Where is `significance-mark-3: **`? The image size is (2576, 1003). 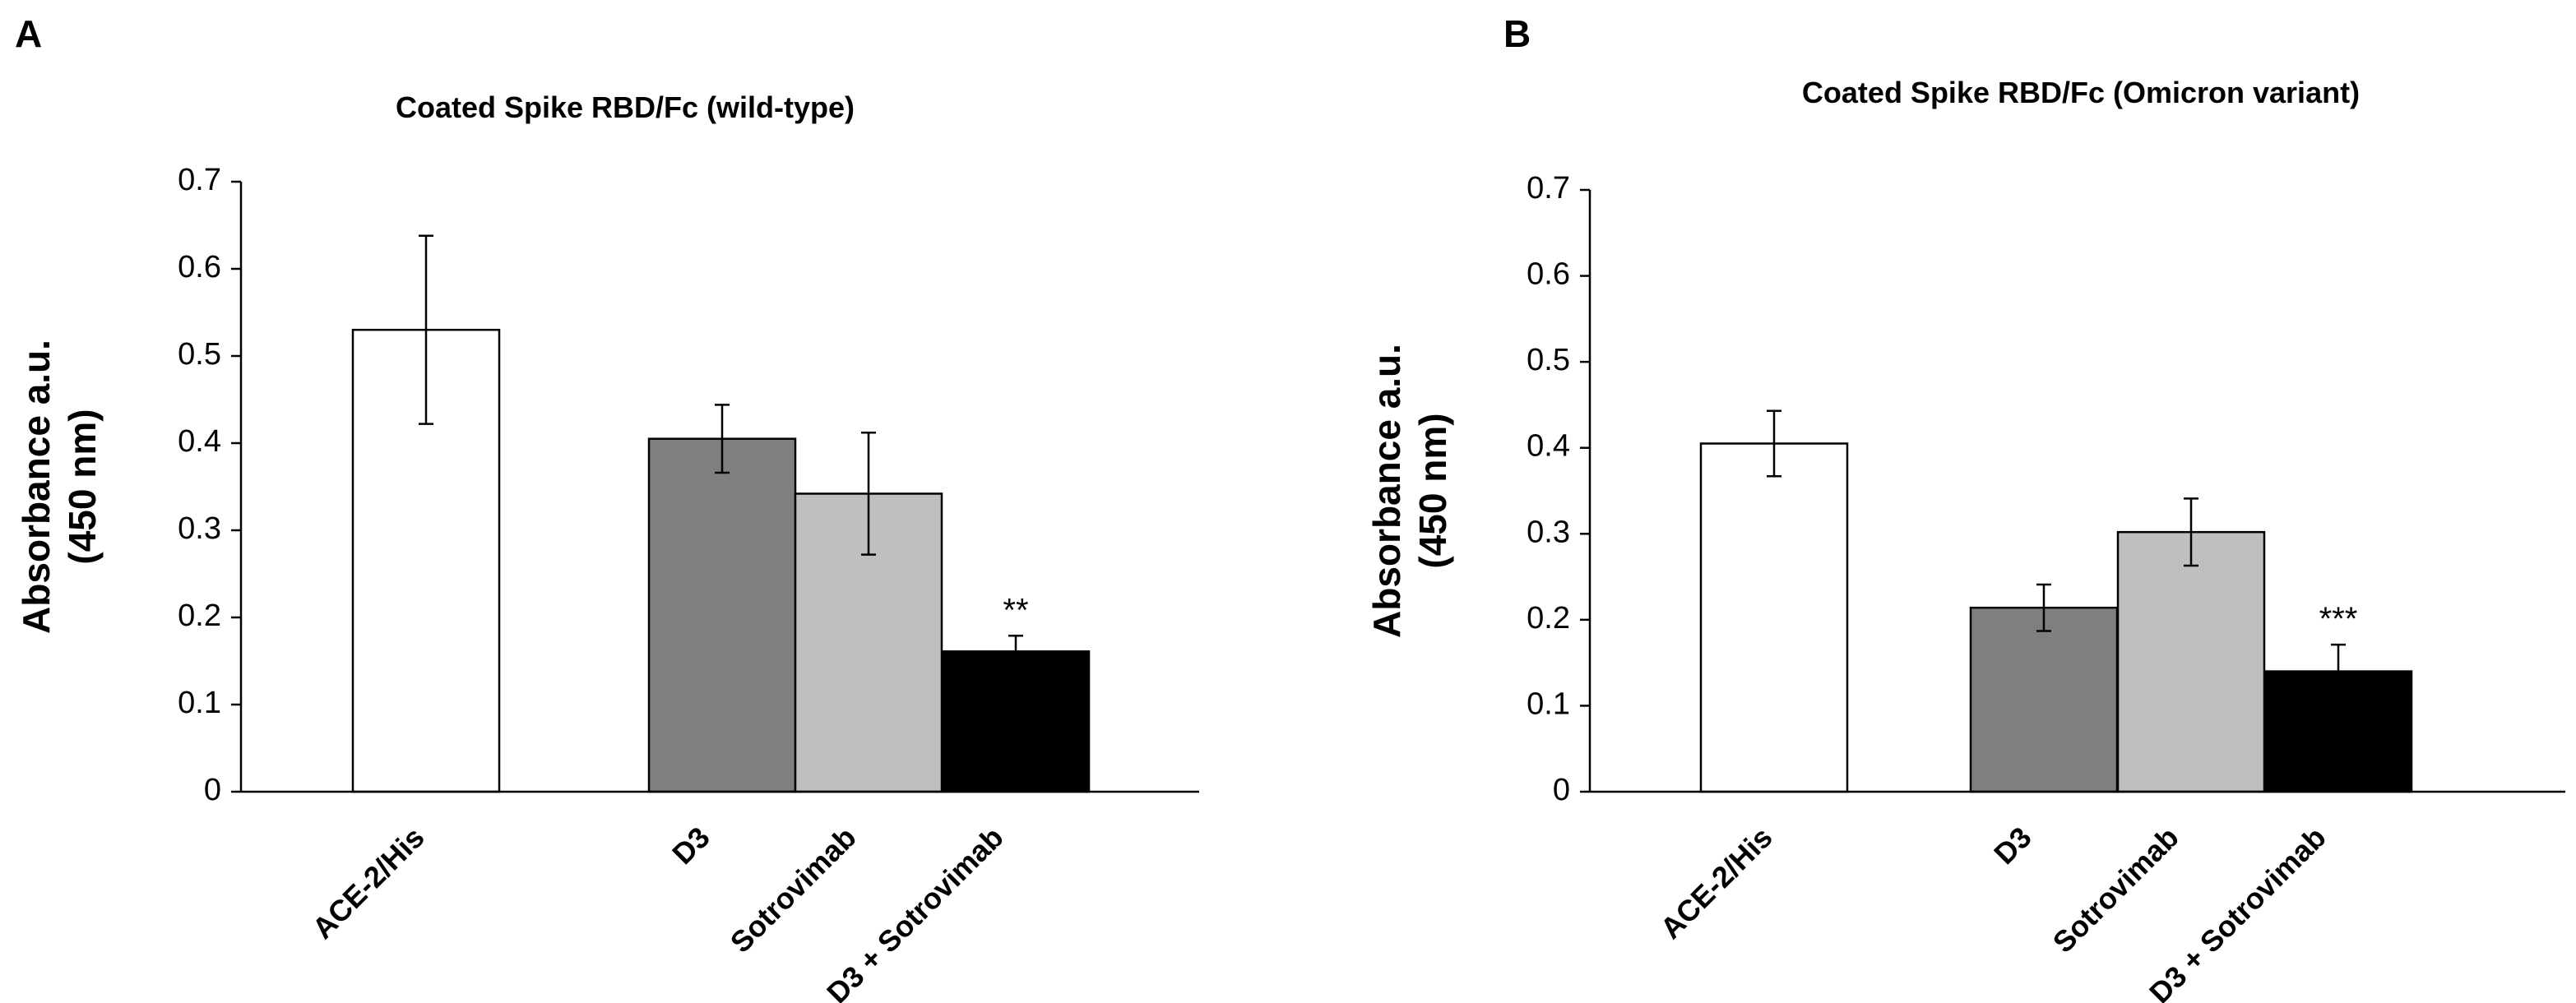 significance-mark-3: ** is located at coordinates (1016, 610).